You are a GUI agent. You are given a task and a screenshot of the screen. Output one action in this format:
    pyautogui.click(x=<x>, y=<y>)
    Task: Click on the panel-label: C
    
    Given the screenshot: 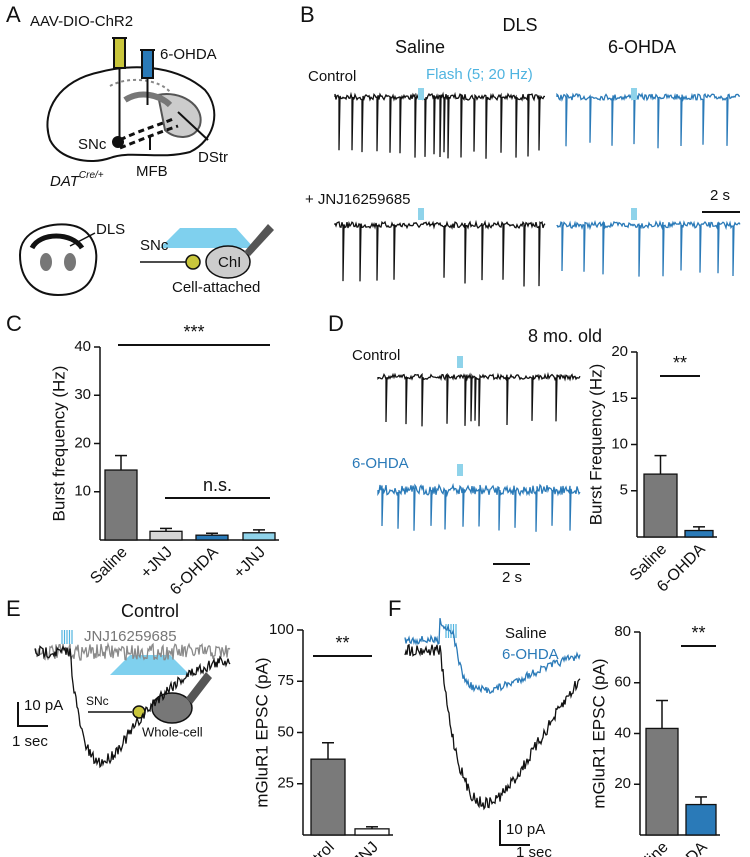 What is the action you would take?
    pyautogui.click(x=14, y=323)
    